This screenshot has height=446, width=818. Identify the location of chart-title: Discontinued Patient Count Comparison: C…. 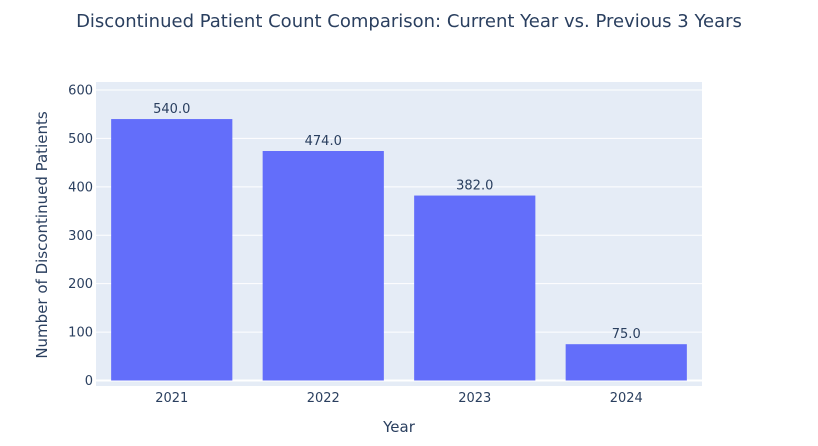
(409, 21).